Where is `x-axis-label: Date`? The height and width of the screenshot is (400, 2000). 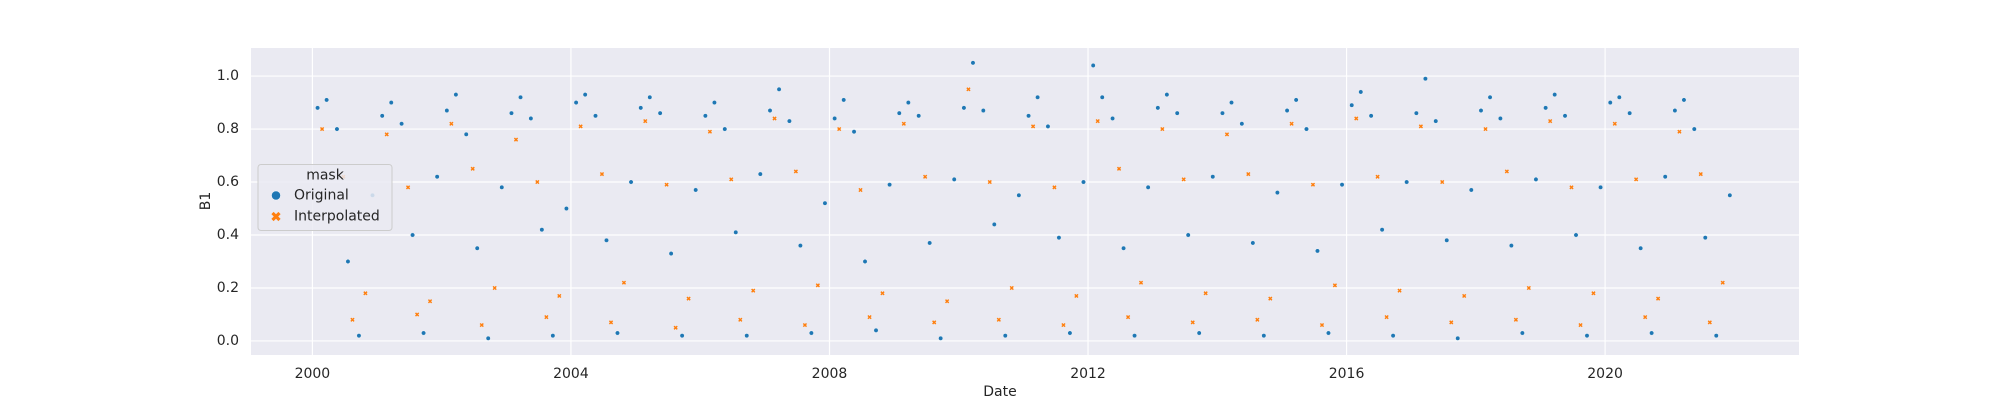 x-axis-label: Date is located at coordinates (999, 392).